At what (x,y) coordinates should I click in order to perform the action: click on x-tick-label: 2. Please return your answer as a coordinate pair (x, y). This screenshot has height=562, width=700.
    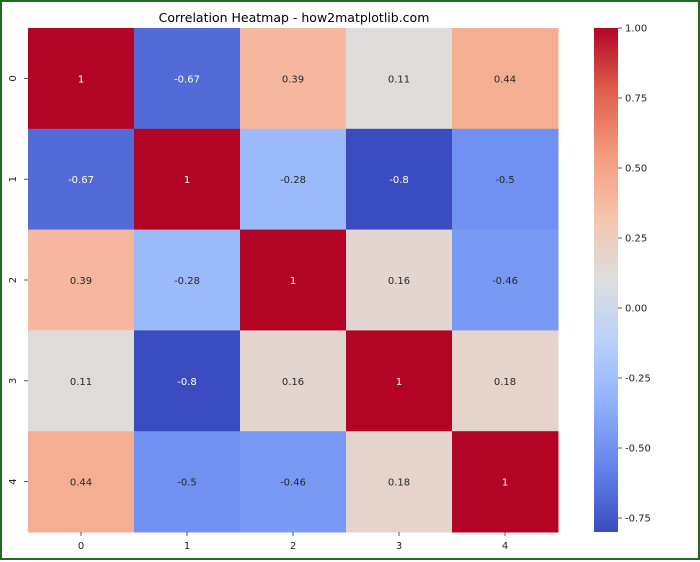
    Looking at the image, I should click on (293, 546).